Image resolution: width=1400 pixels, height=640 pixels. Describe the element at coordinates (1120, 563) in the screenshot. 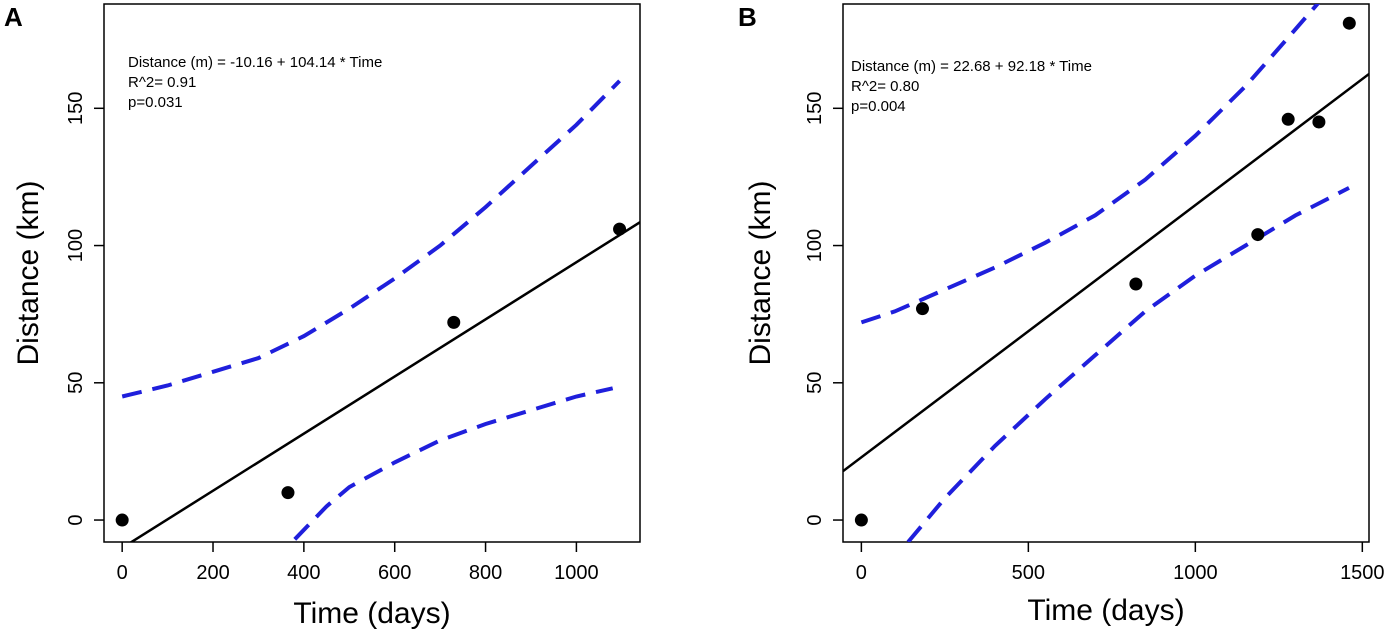

I see `x-axis: 0 500 1000 1500` at that location.